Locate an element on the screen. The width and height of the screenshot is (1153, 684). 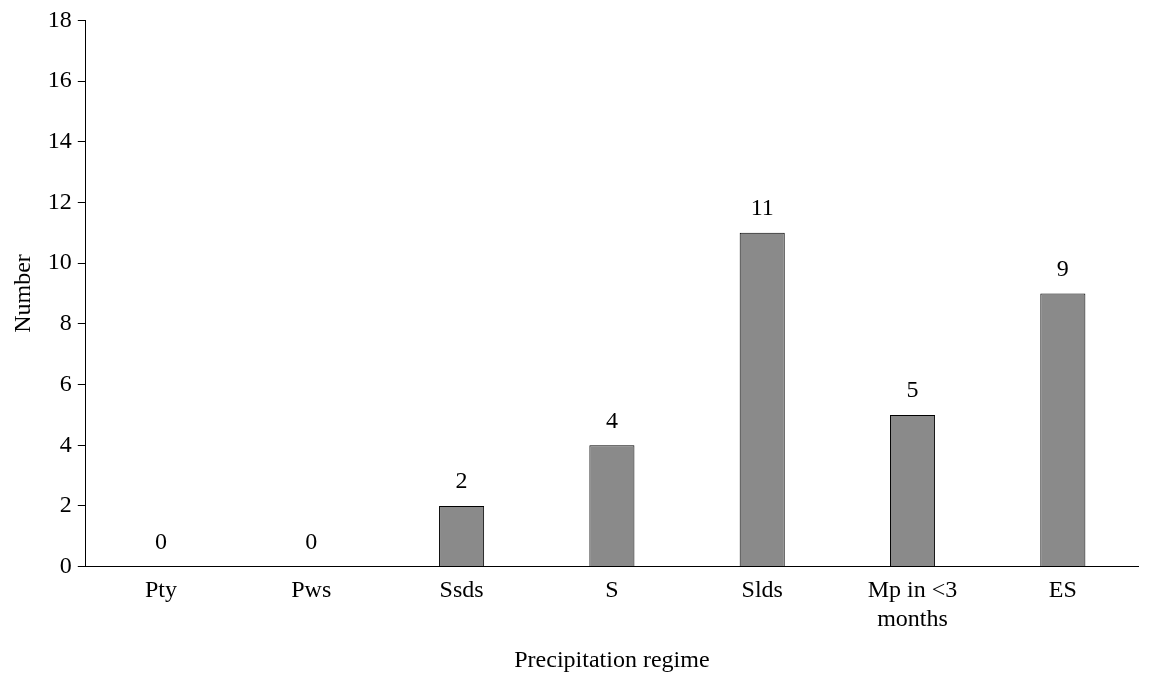
y-tick-label: 10 is located at coordinates (59, 261).